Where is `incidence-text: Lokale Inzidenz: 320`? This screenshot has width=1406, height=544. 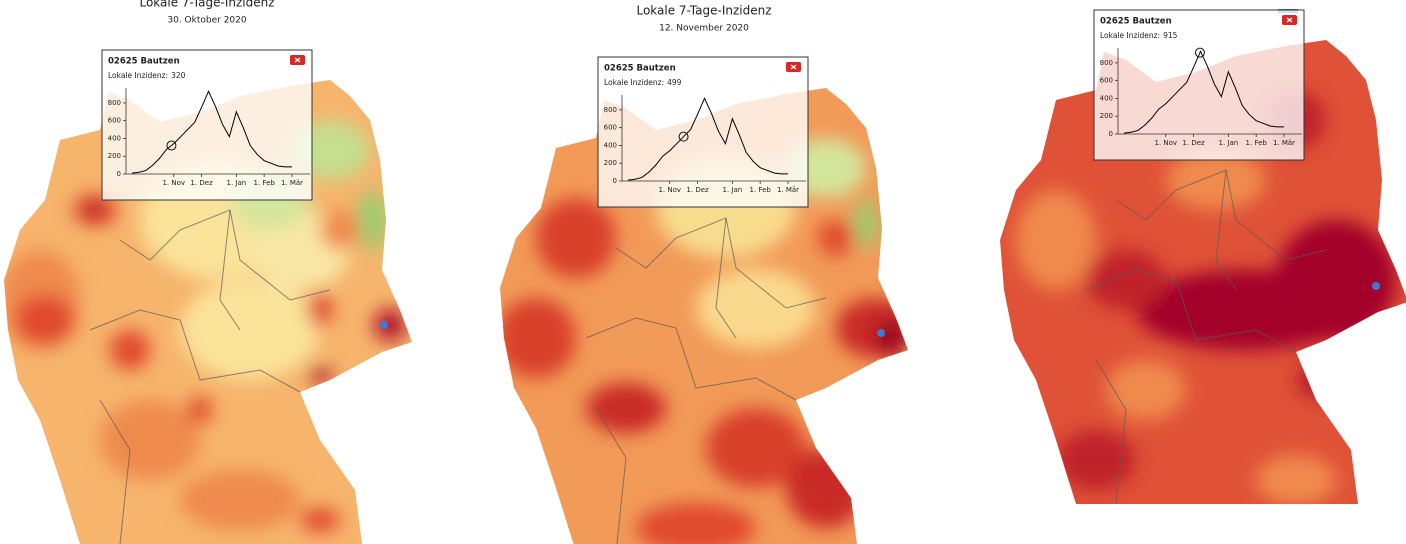
incidence-text: Lokale Inzidenz: 320 is located at coordinates (147, 75).